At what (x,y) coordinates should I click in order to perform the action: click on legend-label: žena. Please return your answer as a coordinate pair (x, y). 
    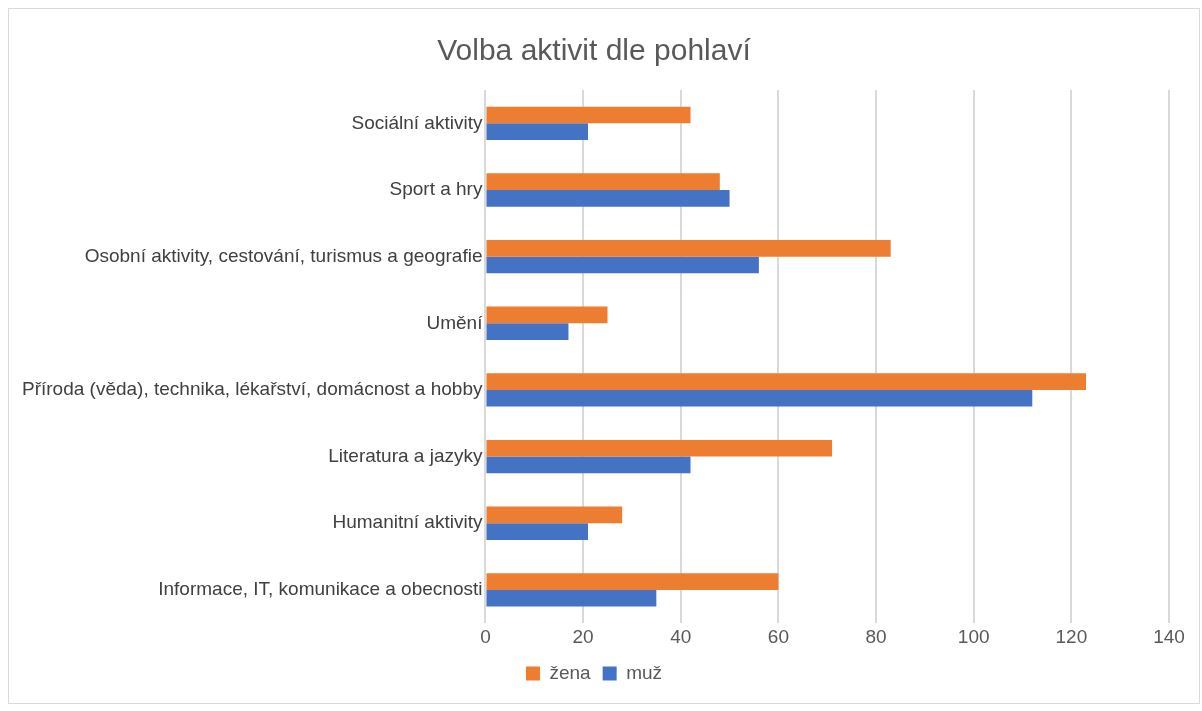
    Looking at the image, I should click on (570, 672).